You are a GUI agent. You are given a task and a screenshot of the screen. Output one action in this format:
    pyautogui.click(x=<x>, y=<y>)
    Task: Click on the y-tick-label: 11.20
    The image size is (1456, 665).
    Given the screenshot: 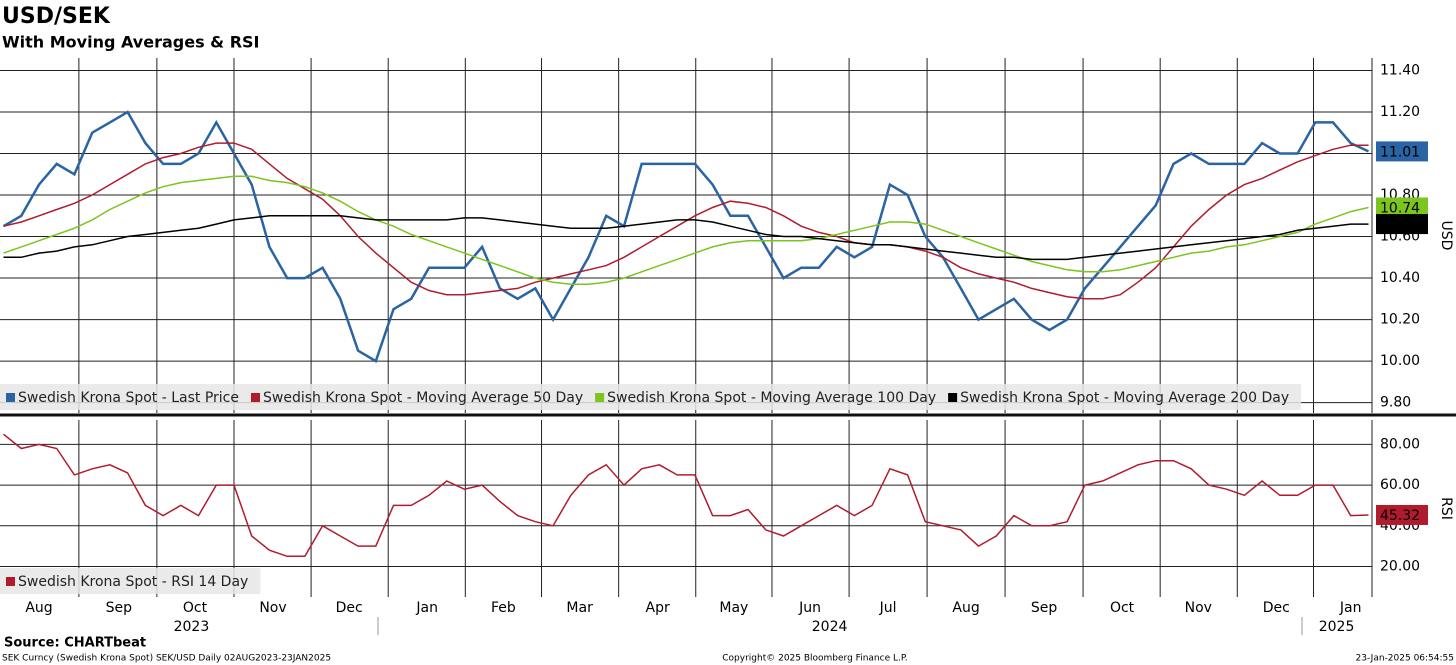 What is the action you would take?
    pyautogui.click(x=1400, y=112)
    